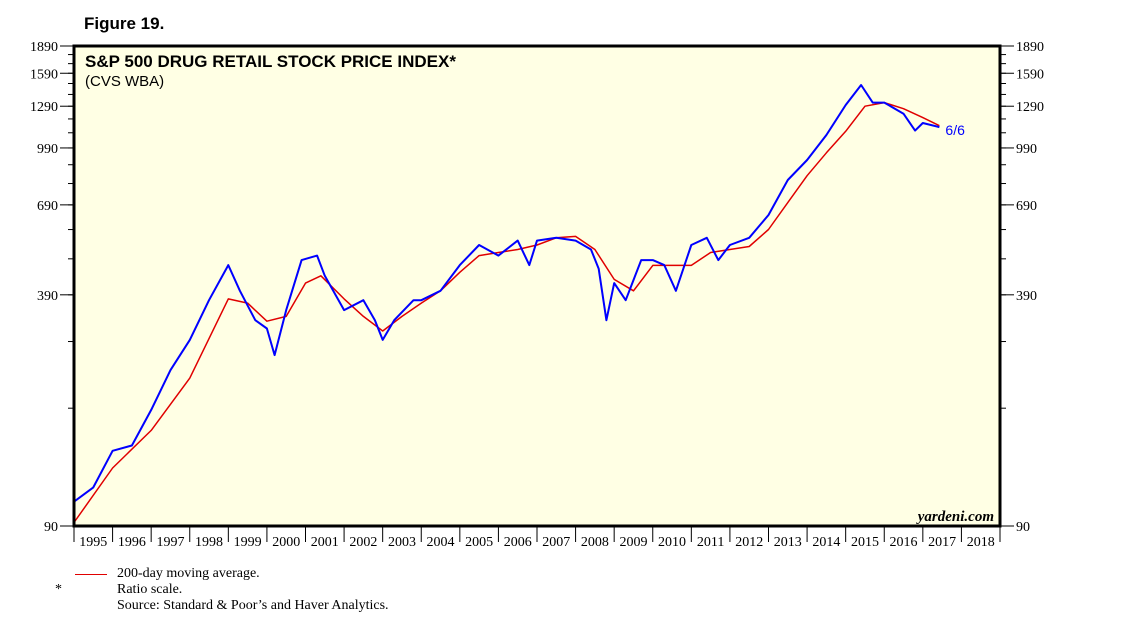  I want to click on x-tick-label: 1995, so click(93, 542).